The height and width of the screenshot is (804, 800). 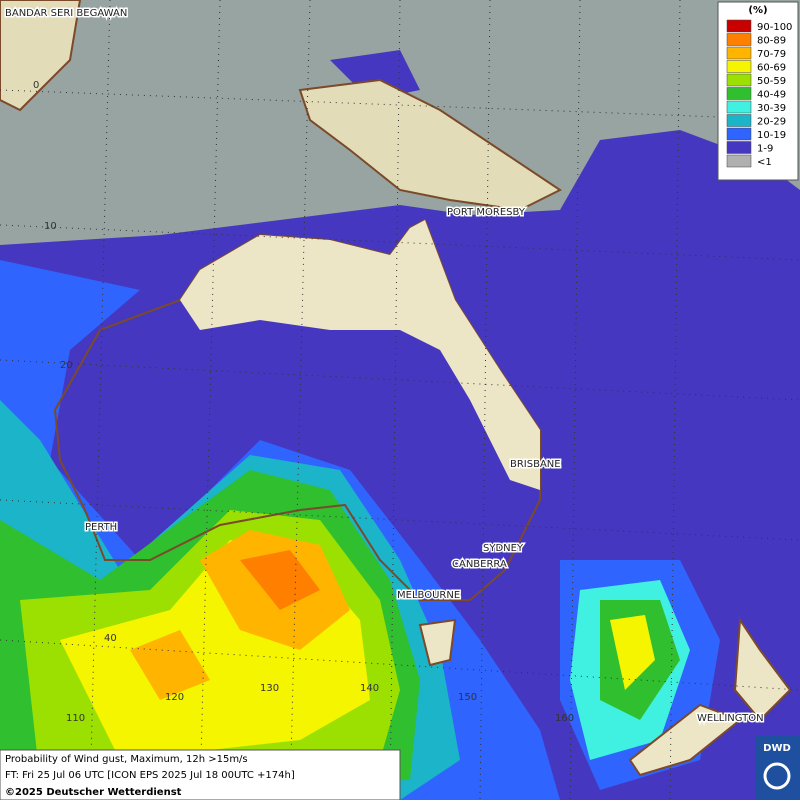 I want to click on place-label: BRISBANE, so click(x=535, y=464).